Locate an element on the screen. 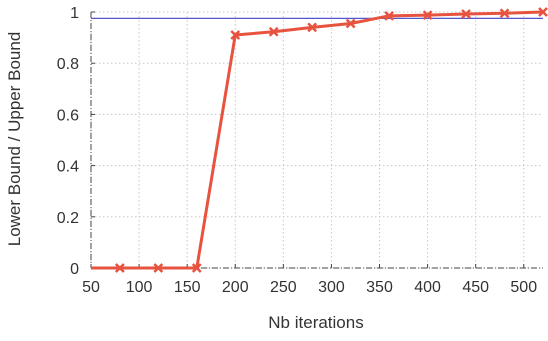 The height and width of the screenshot is (341, 548). x-tick-label: 350 is located at coordinates (379, 287).